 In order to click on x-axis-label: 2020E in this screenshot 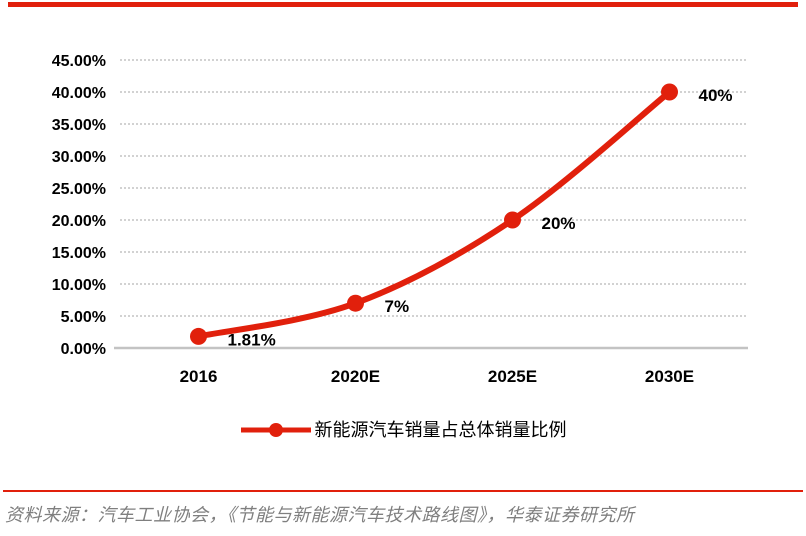, I will do `click(355, 376)`.